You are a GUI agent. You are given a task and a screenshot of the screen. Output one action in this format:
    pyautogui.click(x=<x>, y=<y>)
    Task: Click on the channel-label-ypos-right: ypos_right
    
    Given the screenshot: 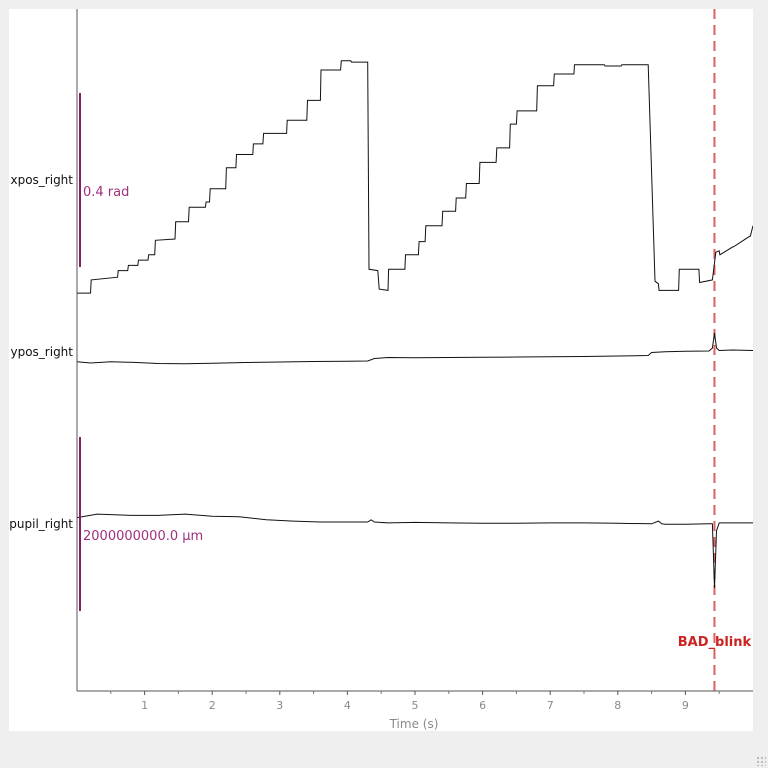 What is the action you would take?
    pyautogui.click(x=41, y=352)
    